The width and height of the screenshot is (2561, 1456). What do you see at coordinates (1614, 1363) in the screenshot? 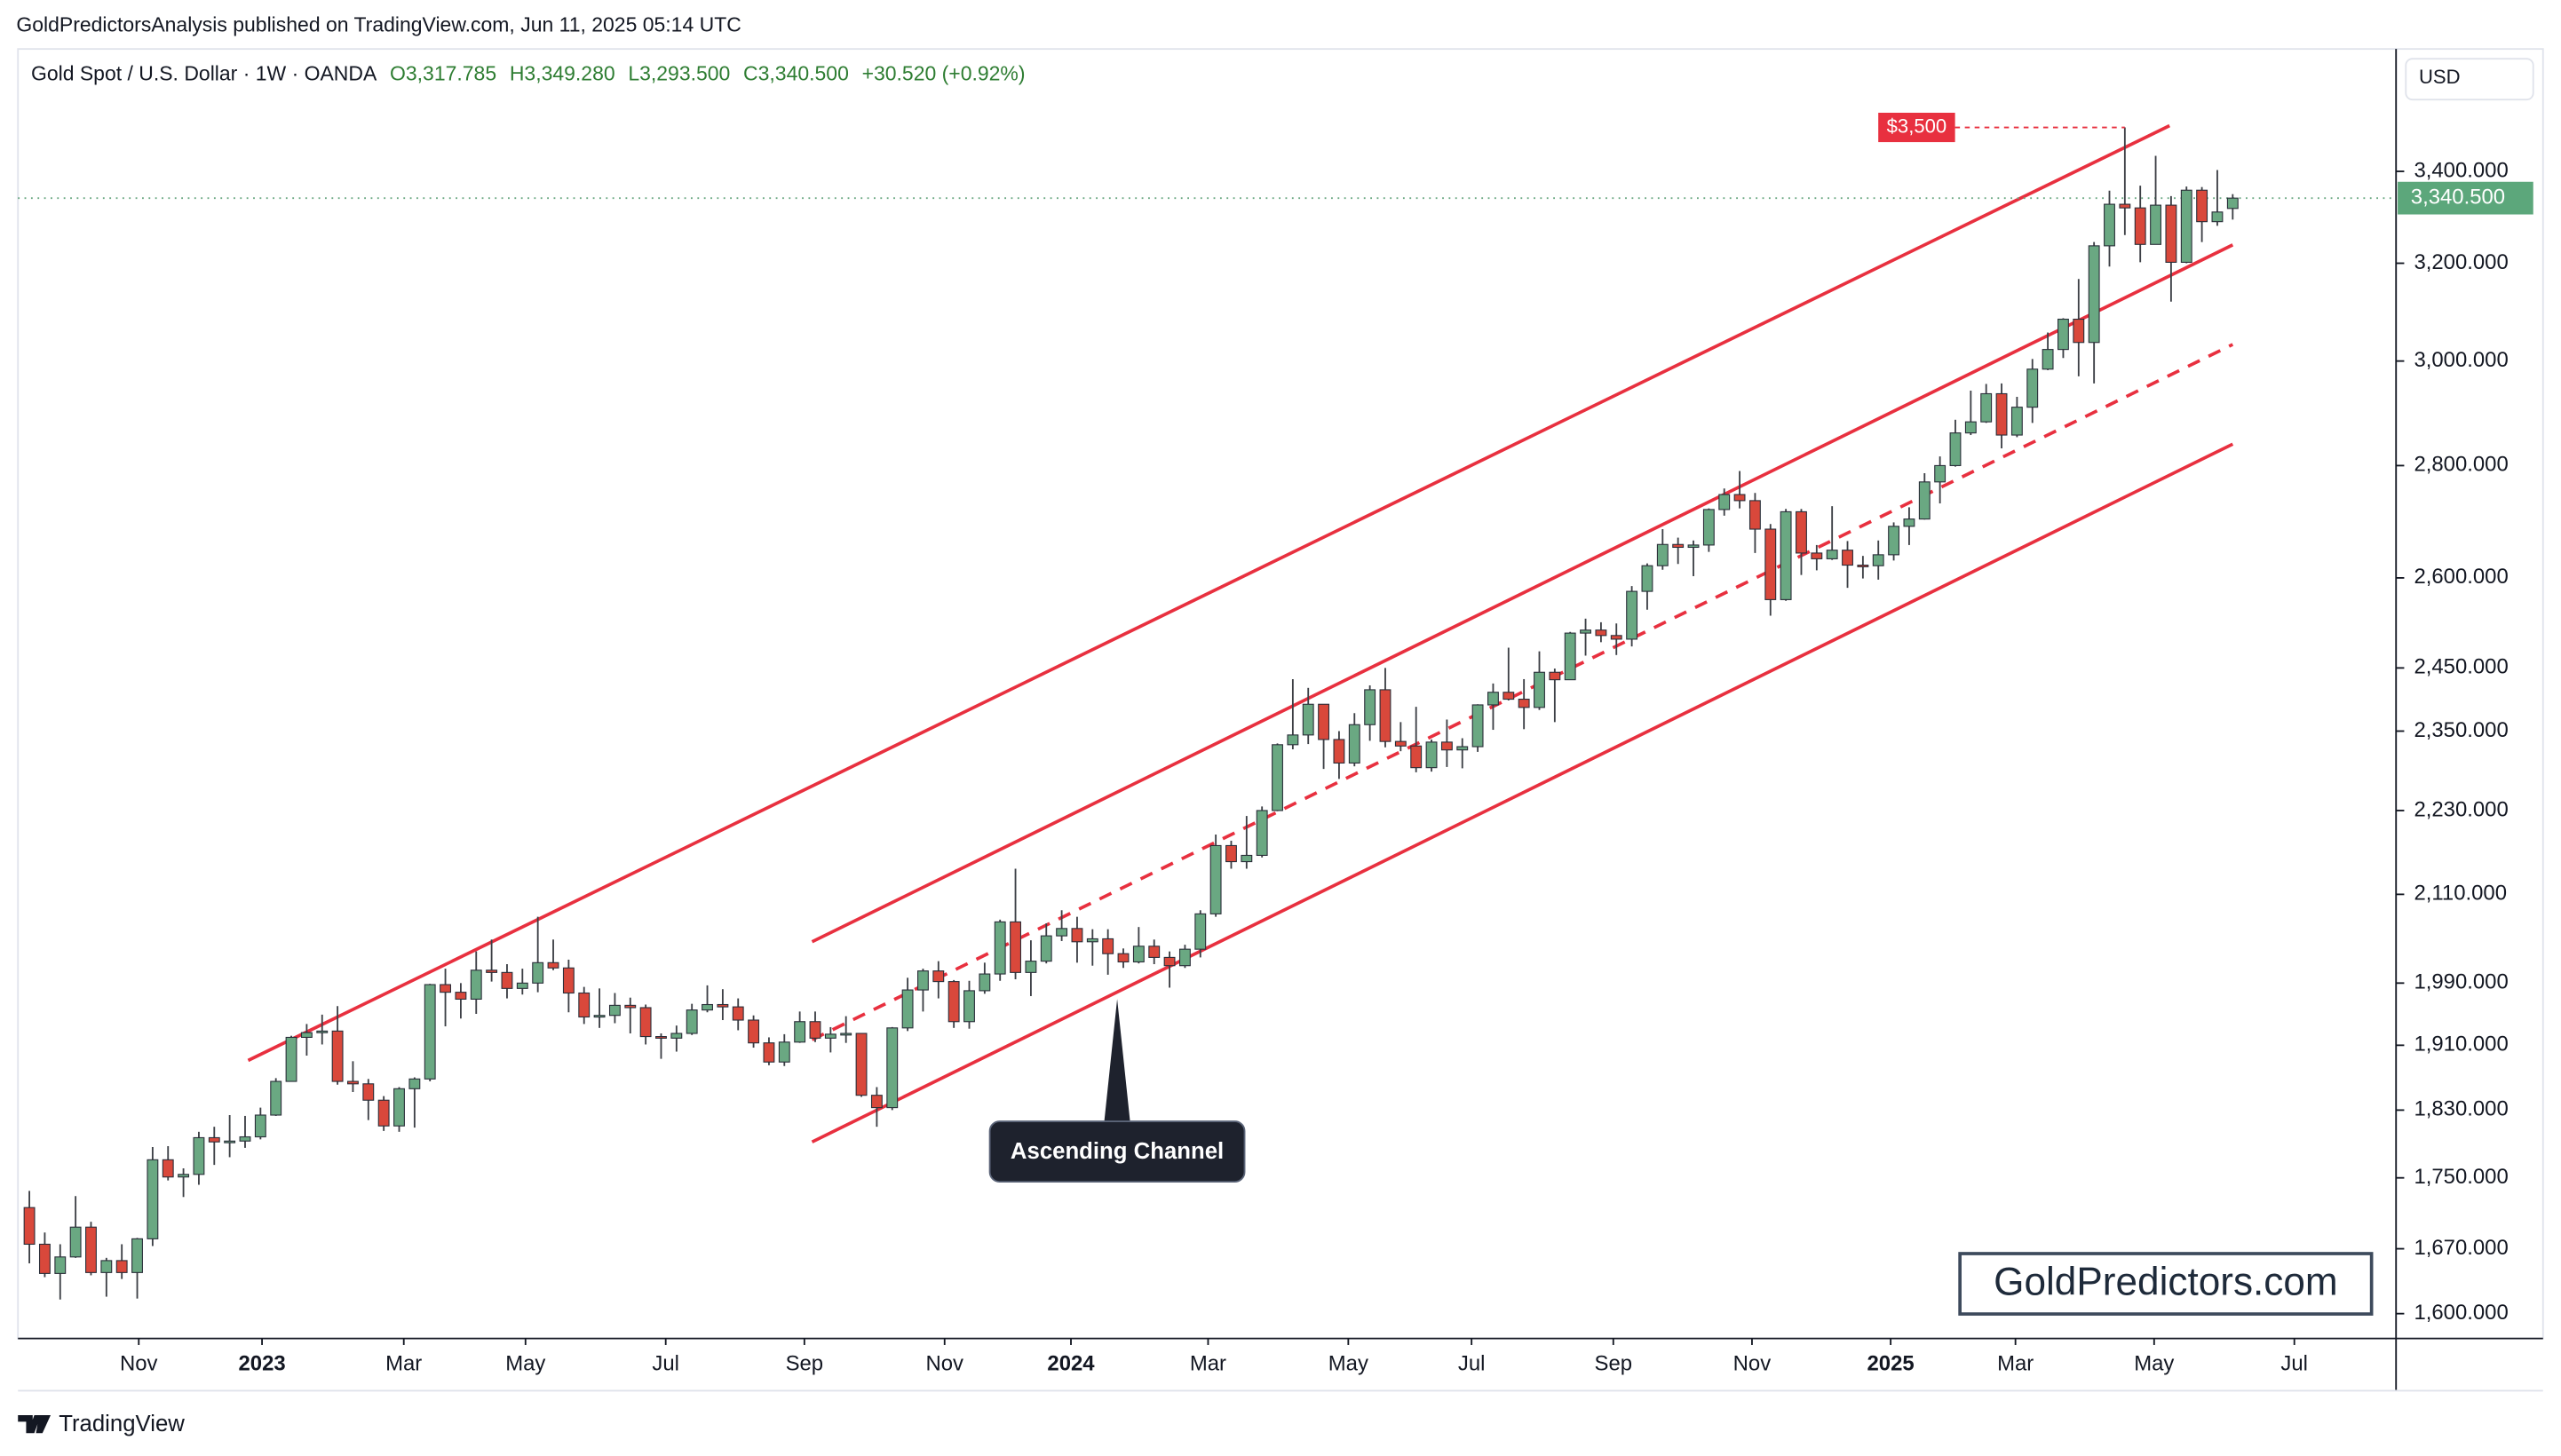
I see `x-tick-label: Sep` at bounding box center [1614, 1363].